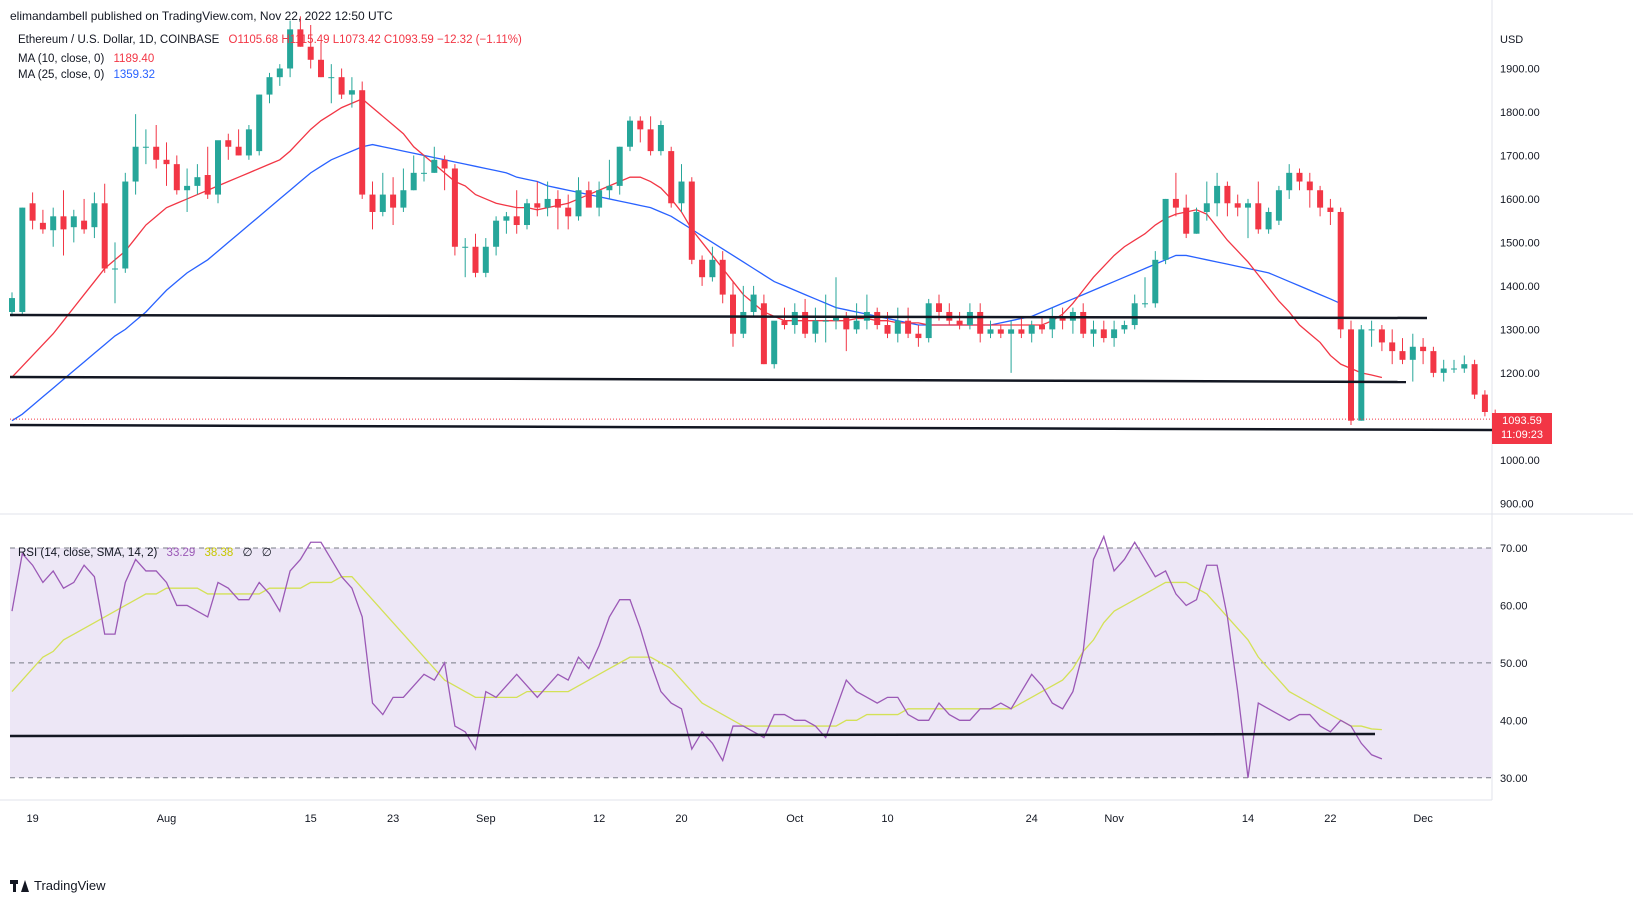  What do you see at coordinates (119, 40) in the screenshot?
I see `symbol-label: Ethereum / U.S. Dollar, 1D, COINBASE` at bounding box center [119, 40].